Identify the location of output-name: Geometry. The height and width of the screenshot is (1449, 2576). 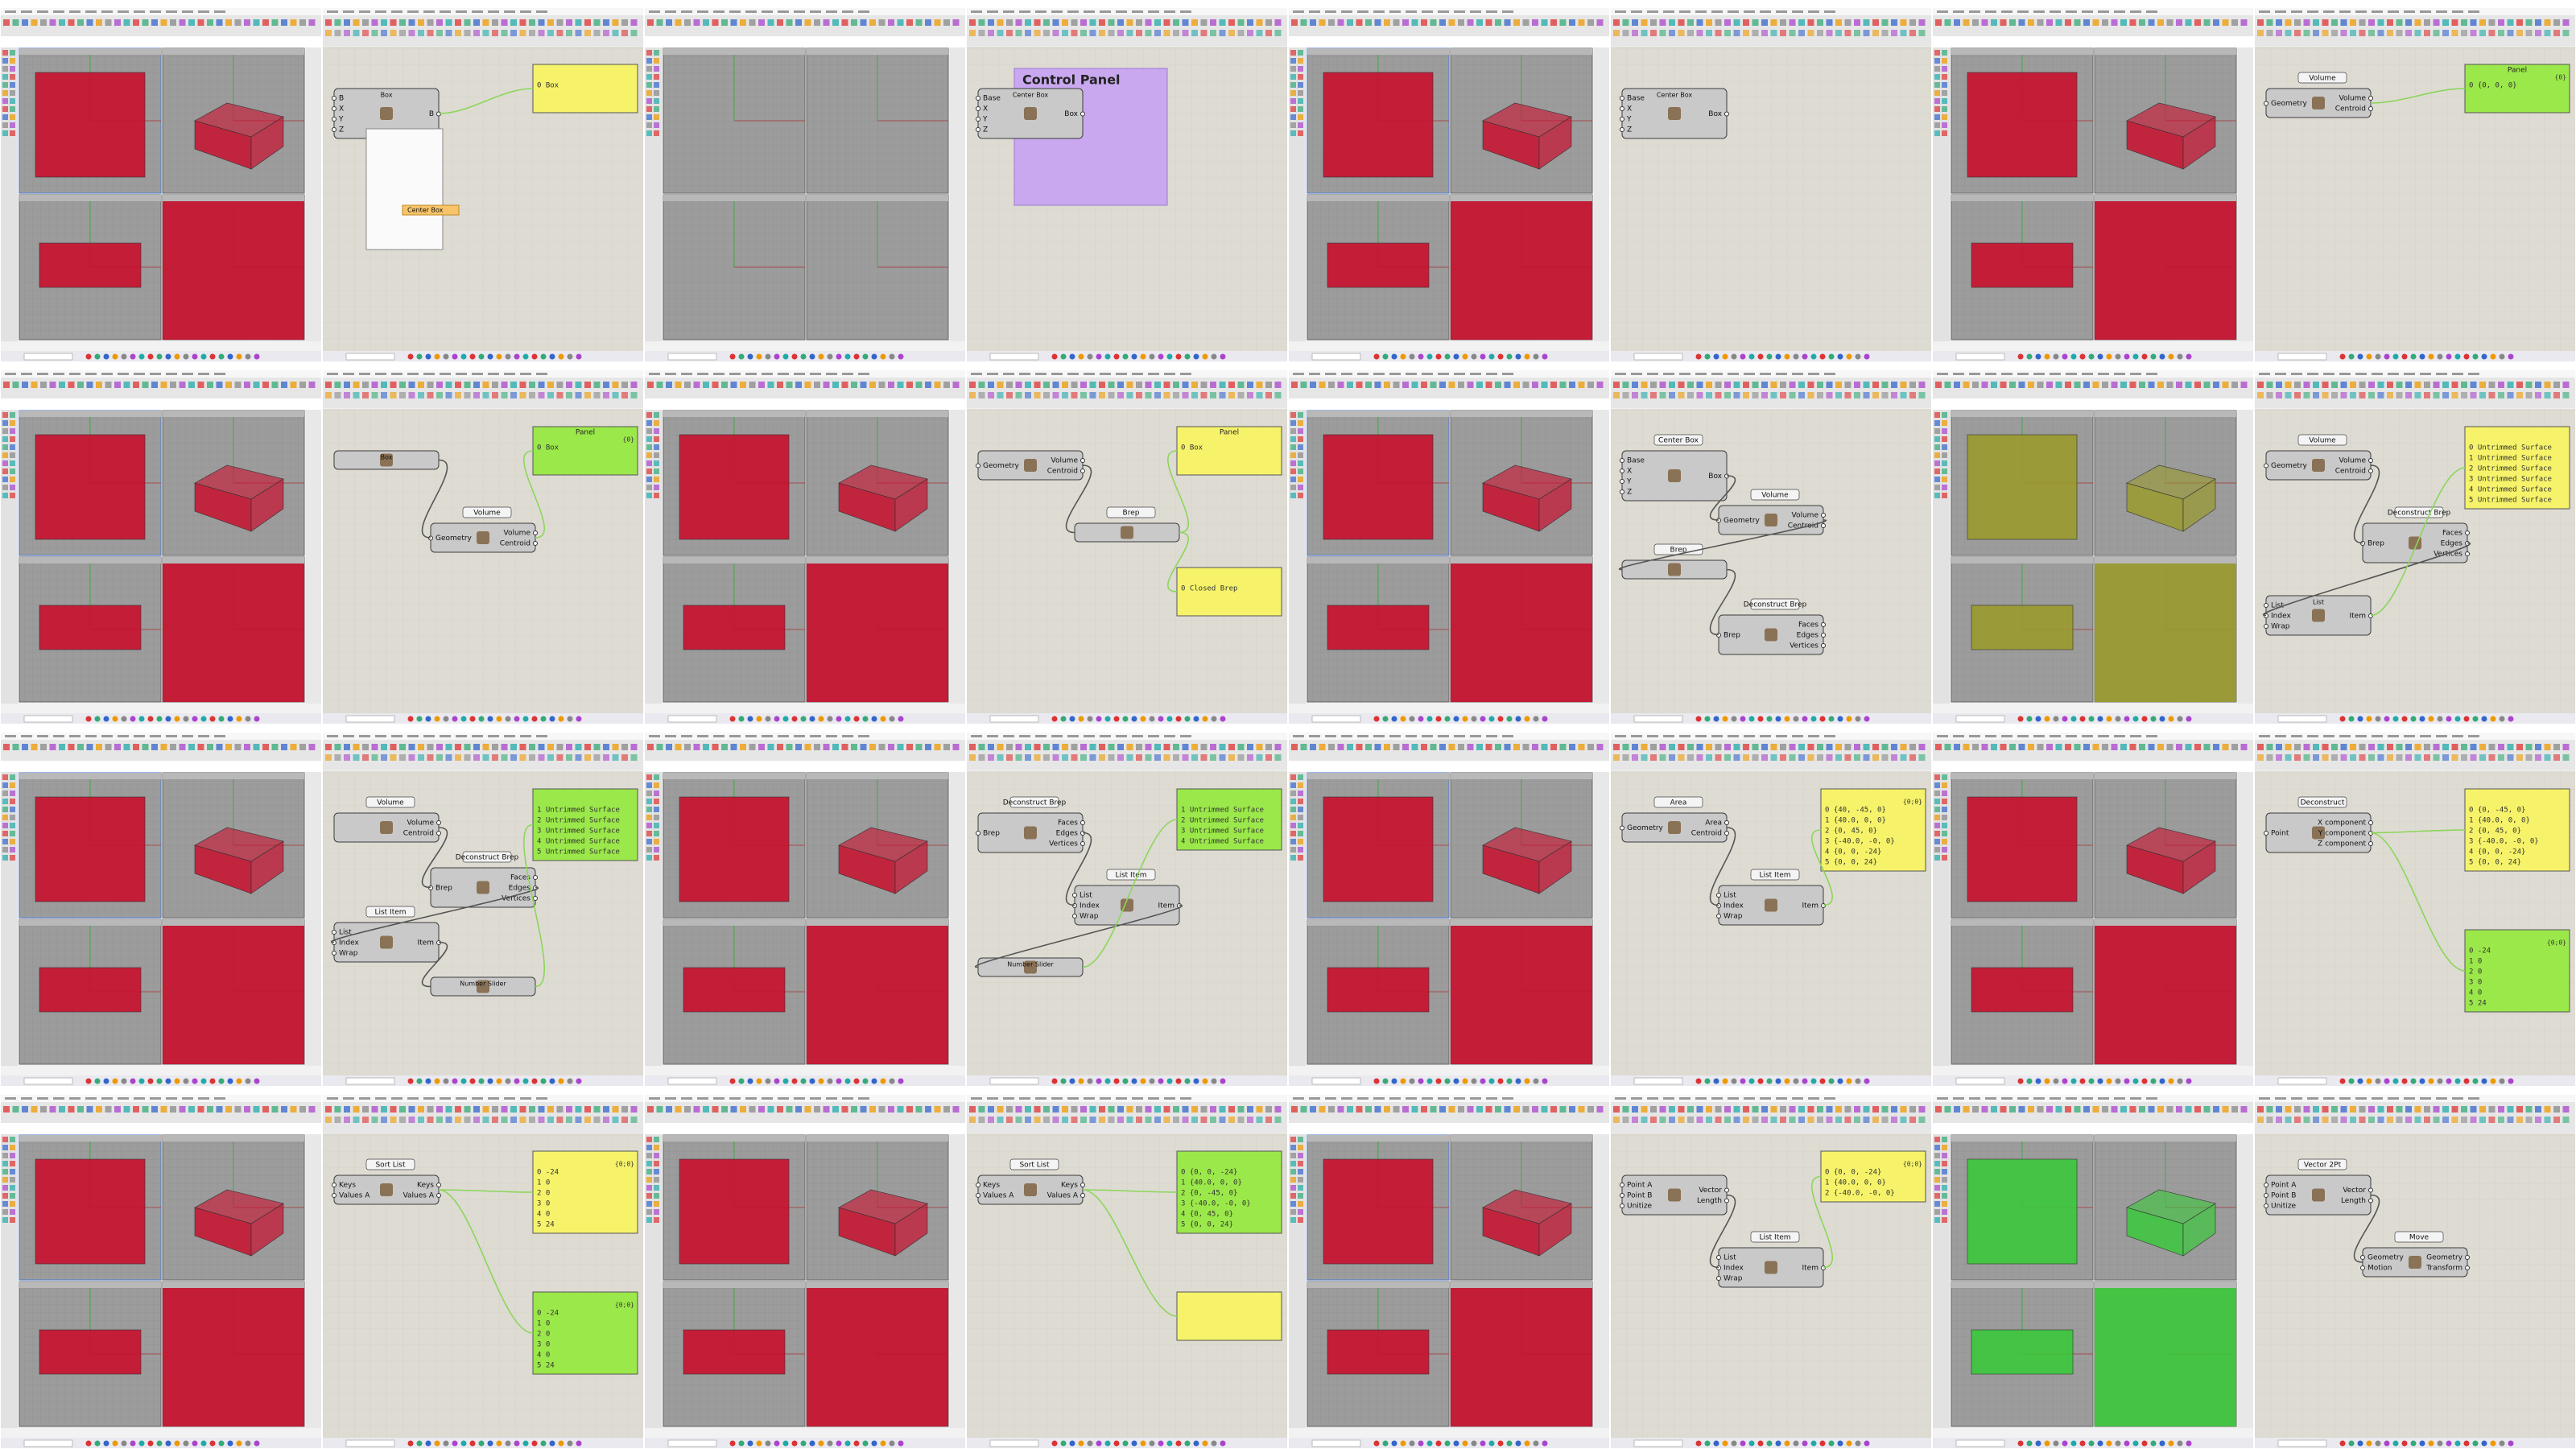
(2444, 1258).